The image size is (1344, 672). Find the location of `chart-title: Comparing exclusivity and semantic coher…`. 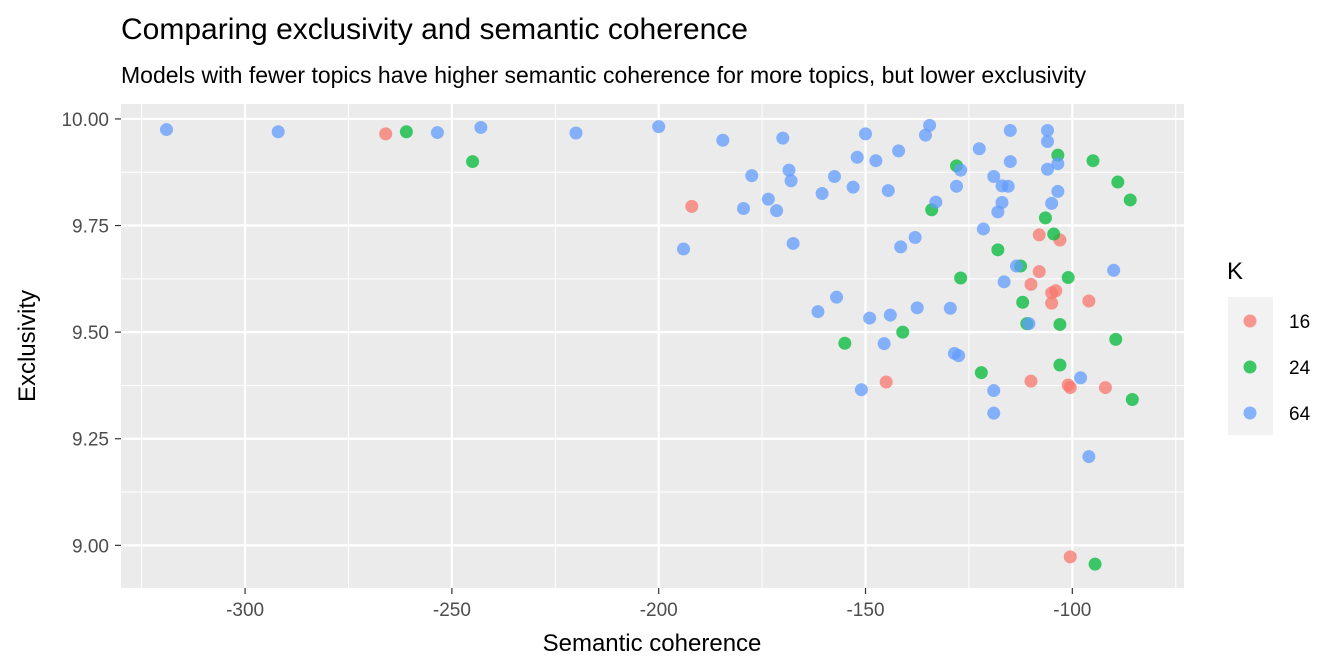

chart-title: Comparing exclusivity and semantic coher… is located at coordinates (434, 29).